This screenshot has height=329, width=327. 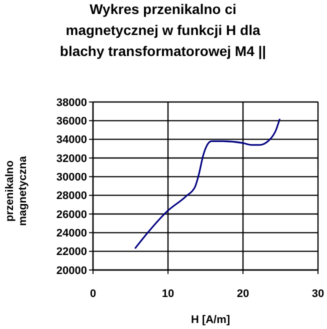 What do you see at coordinates (168, 294) in the screenshot?
I see `x-tick-label: 10` at bounding box center [168, 294].